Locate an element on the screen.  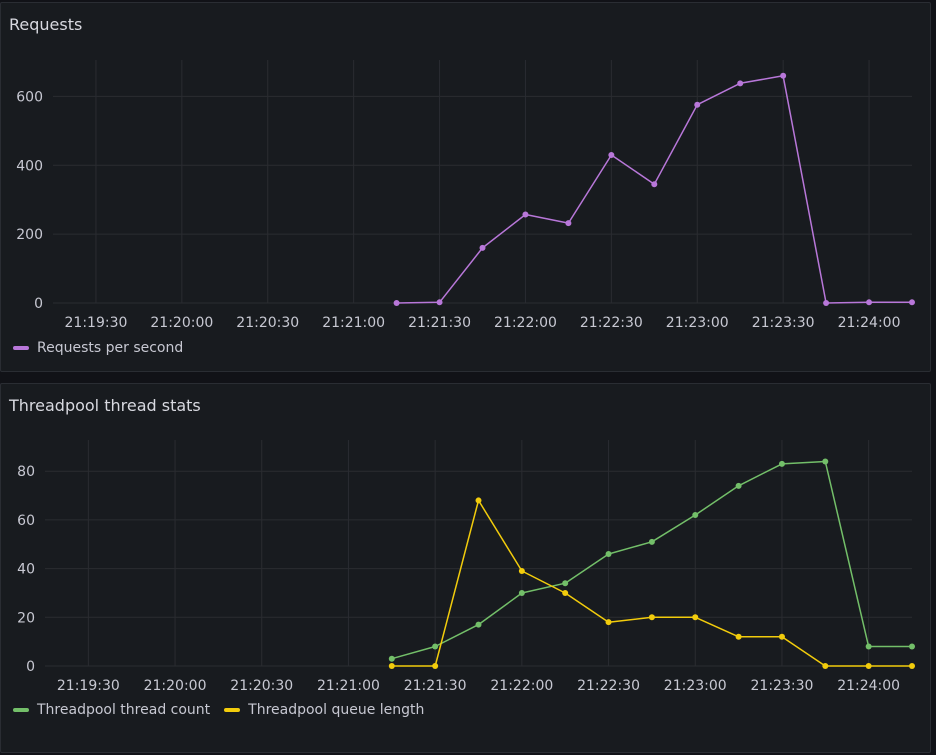
legend-label: Threadpool queue length is located at coordinates (336, 710).